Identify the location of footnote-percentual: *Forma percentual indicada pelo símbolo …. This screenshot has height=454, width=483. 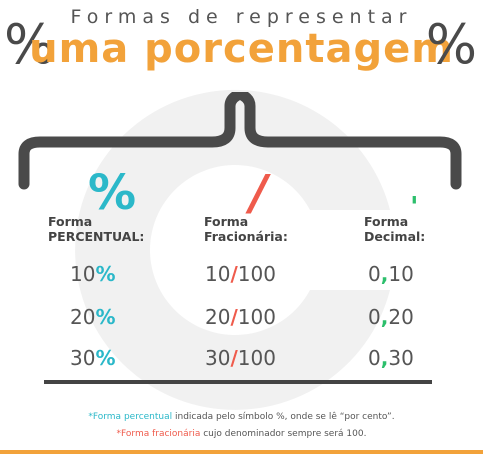
(241, 417).